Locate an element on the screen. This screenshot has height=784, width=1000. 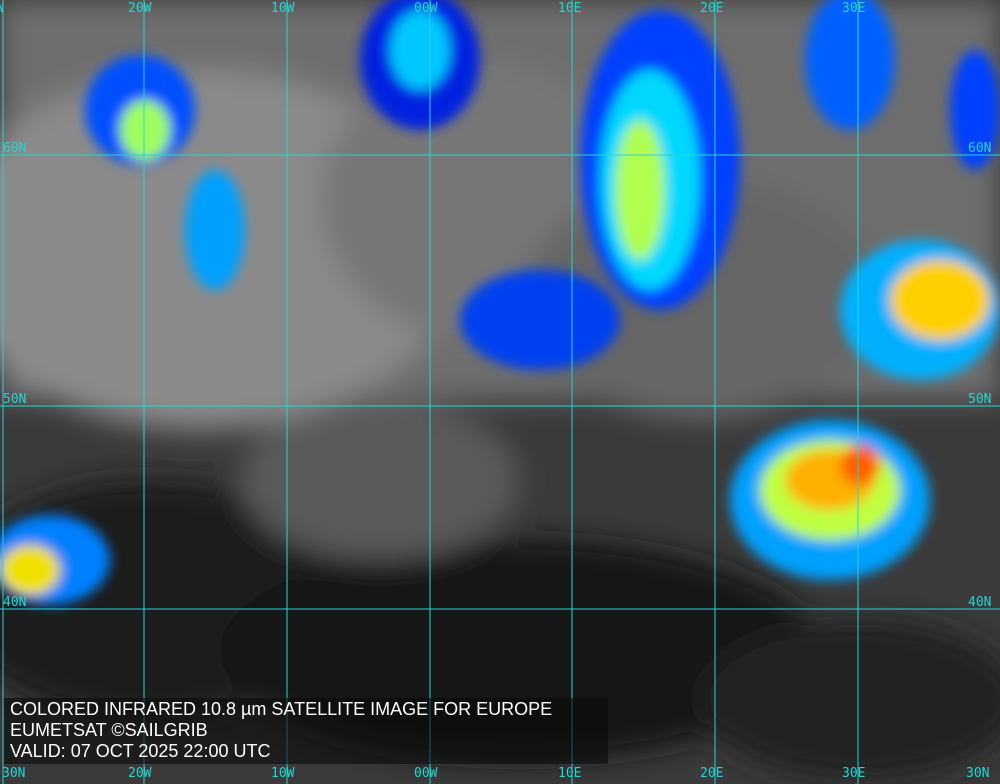
bottom-longitude-label: 20E is located at coordinates (712, 773).